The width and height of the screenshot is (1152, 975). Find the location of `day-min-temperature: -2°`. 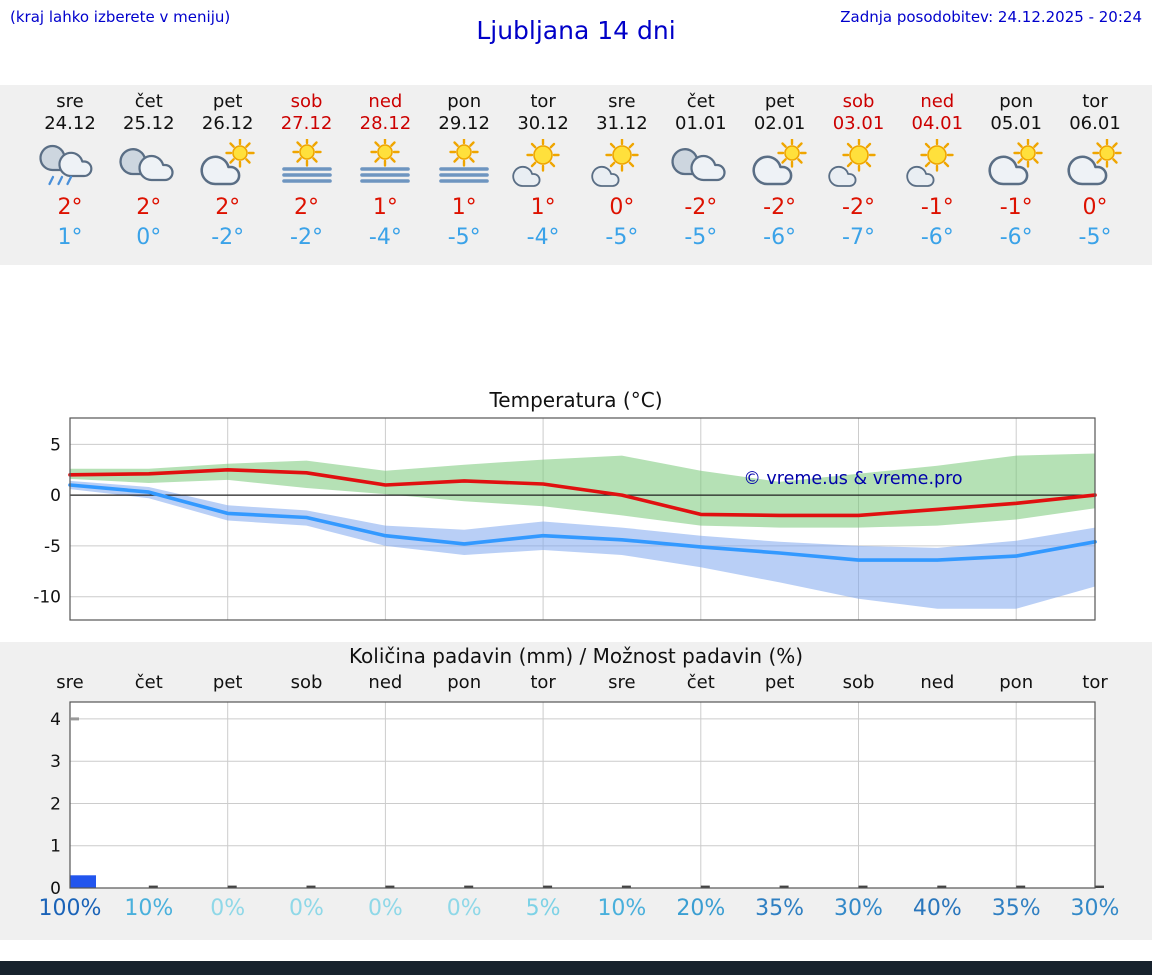

day-min-temperature: -2° is located at coordinates (306, 237).